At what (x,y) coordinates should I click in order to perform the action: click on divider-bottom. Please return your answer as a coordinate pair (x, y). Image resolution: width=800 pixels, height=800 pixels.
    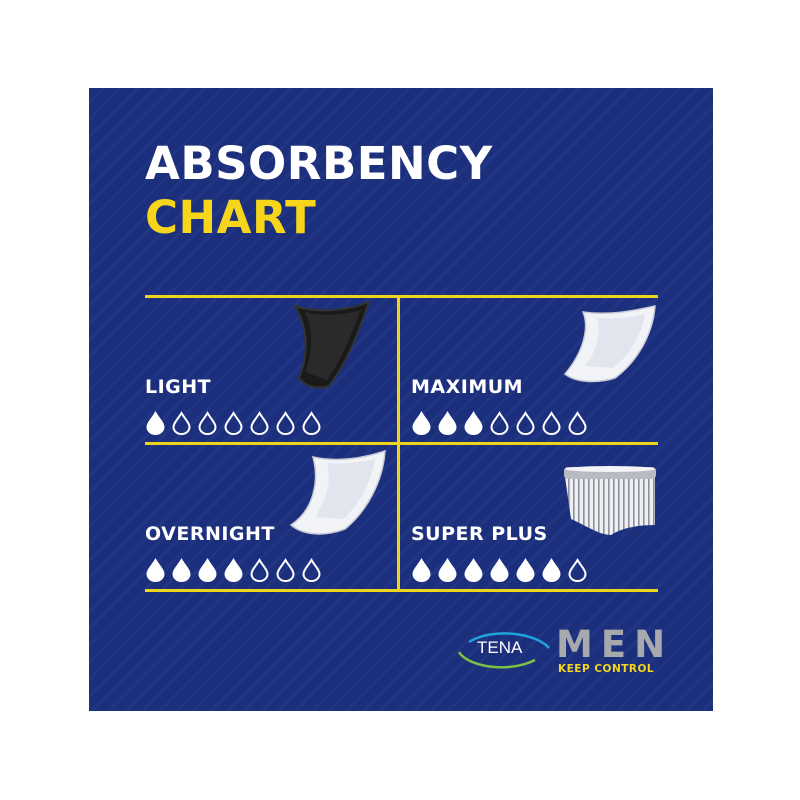
    Looking at the image, I should click on (401, 590).